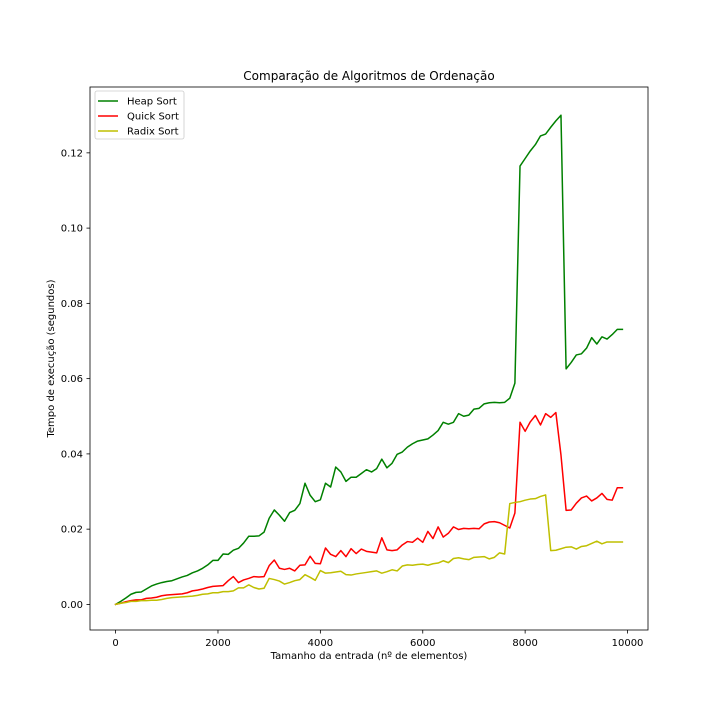 The width and height of the screenshot is (720, 720). I want to click on x-axis: 0 2000 4000 6000 8000 10000, so click(377, 639).